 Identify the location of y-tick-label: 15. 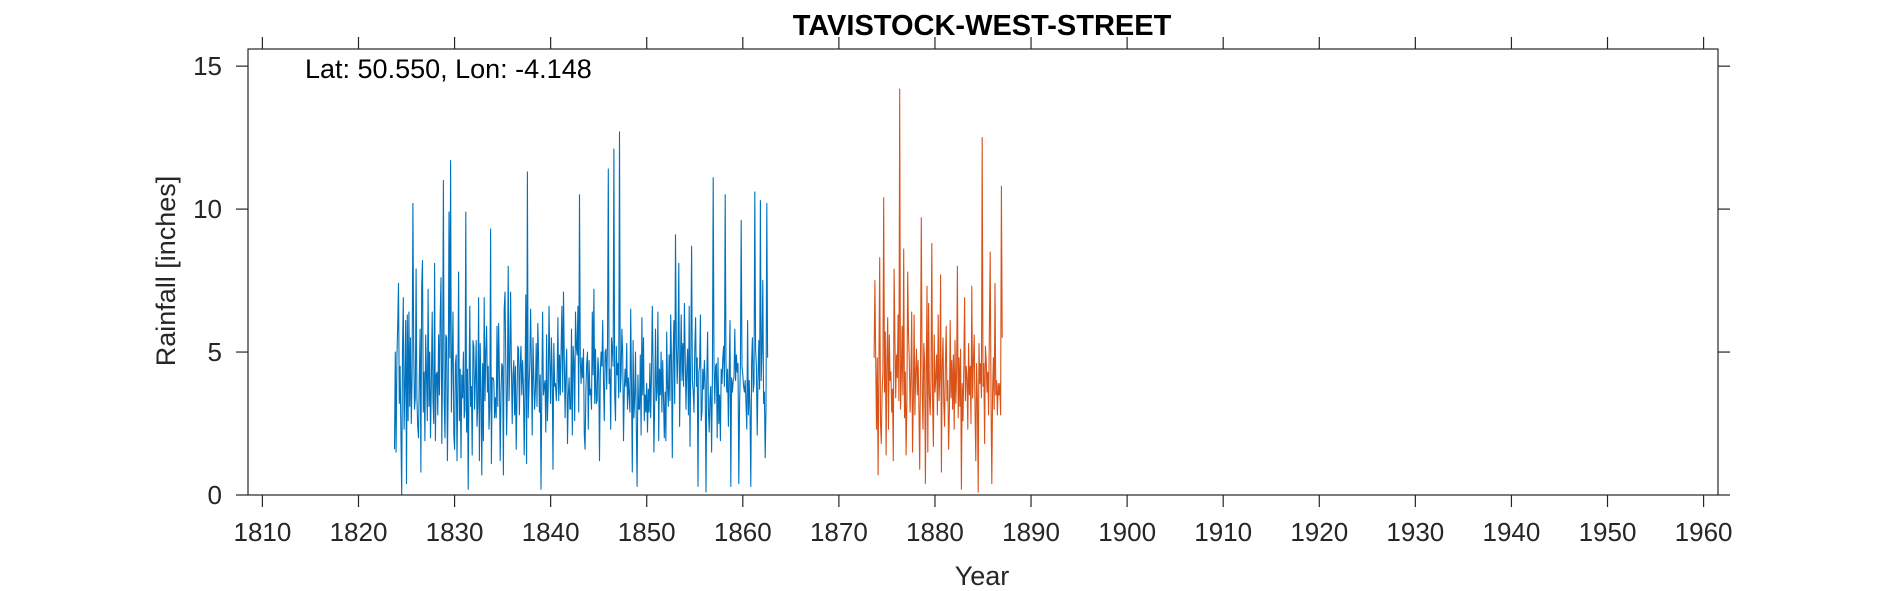
(207, 66).